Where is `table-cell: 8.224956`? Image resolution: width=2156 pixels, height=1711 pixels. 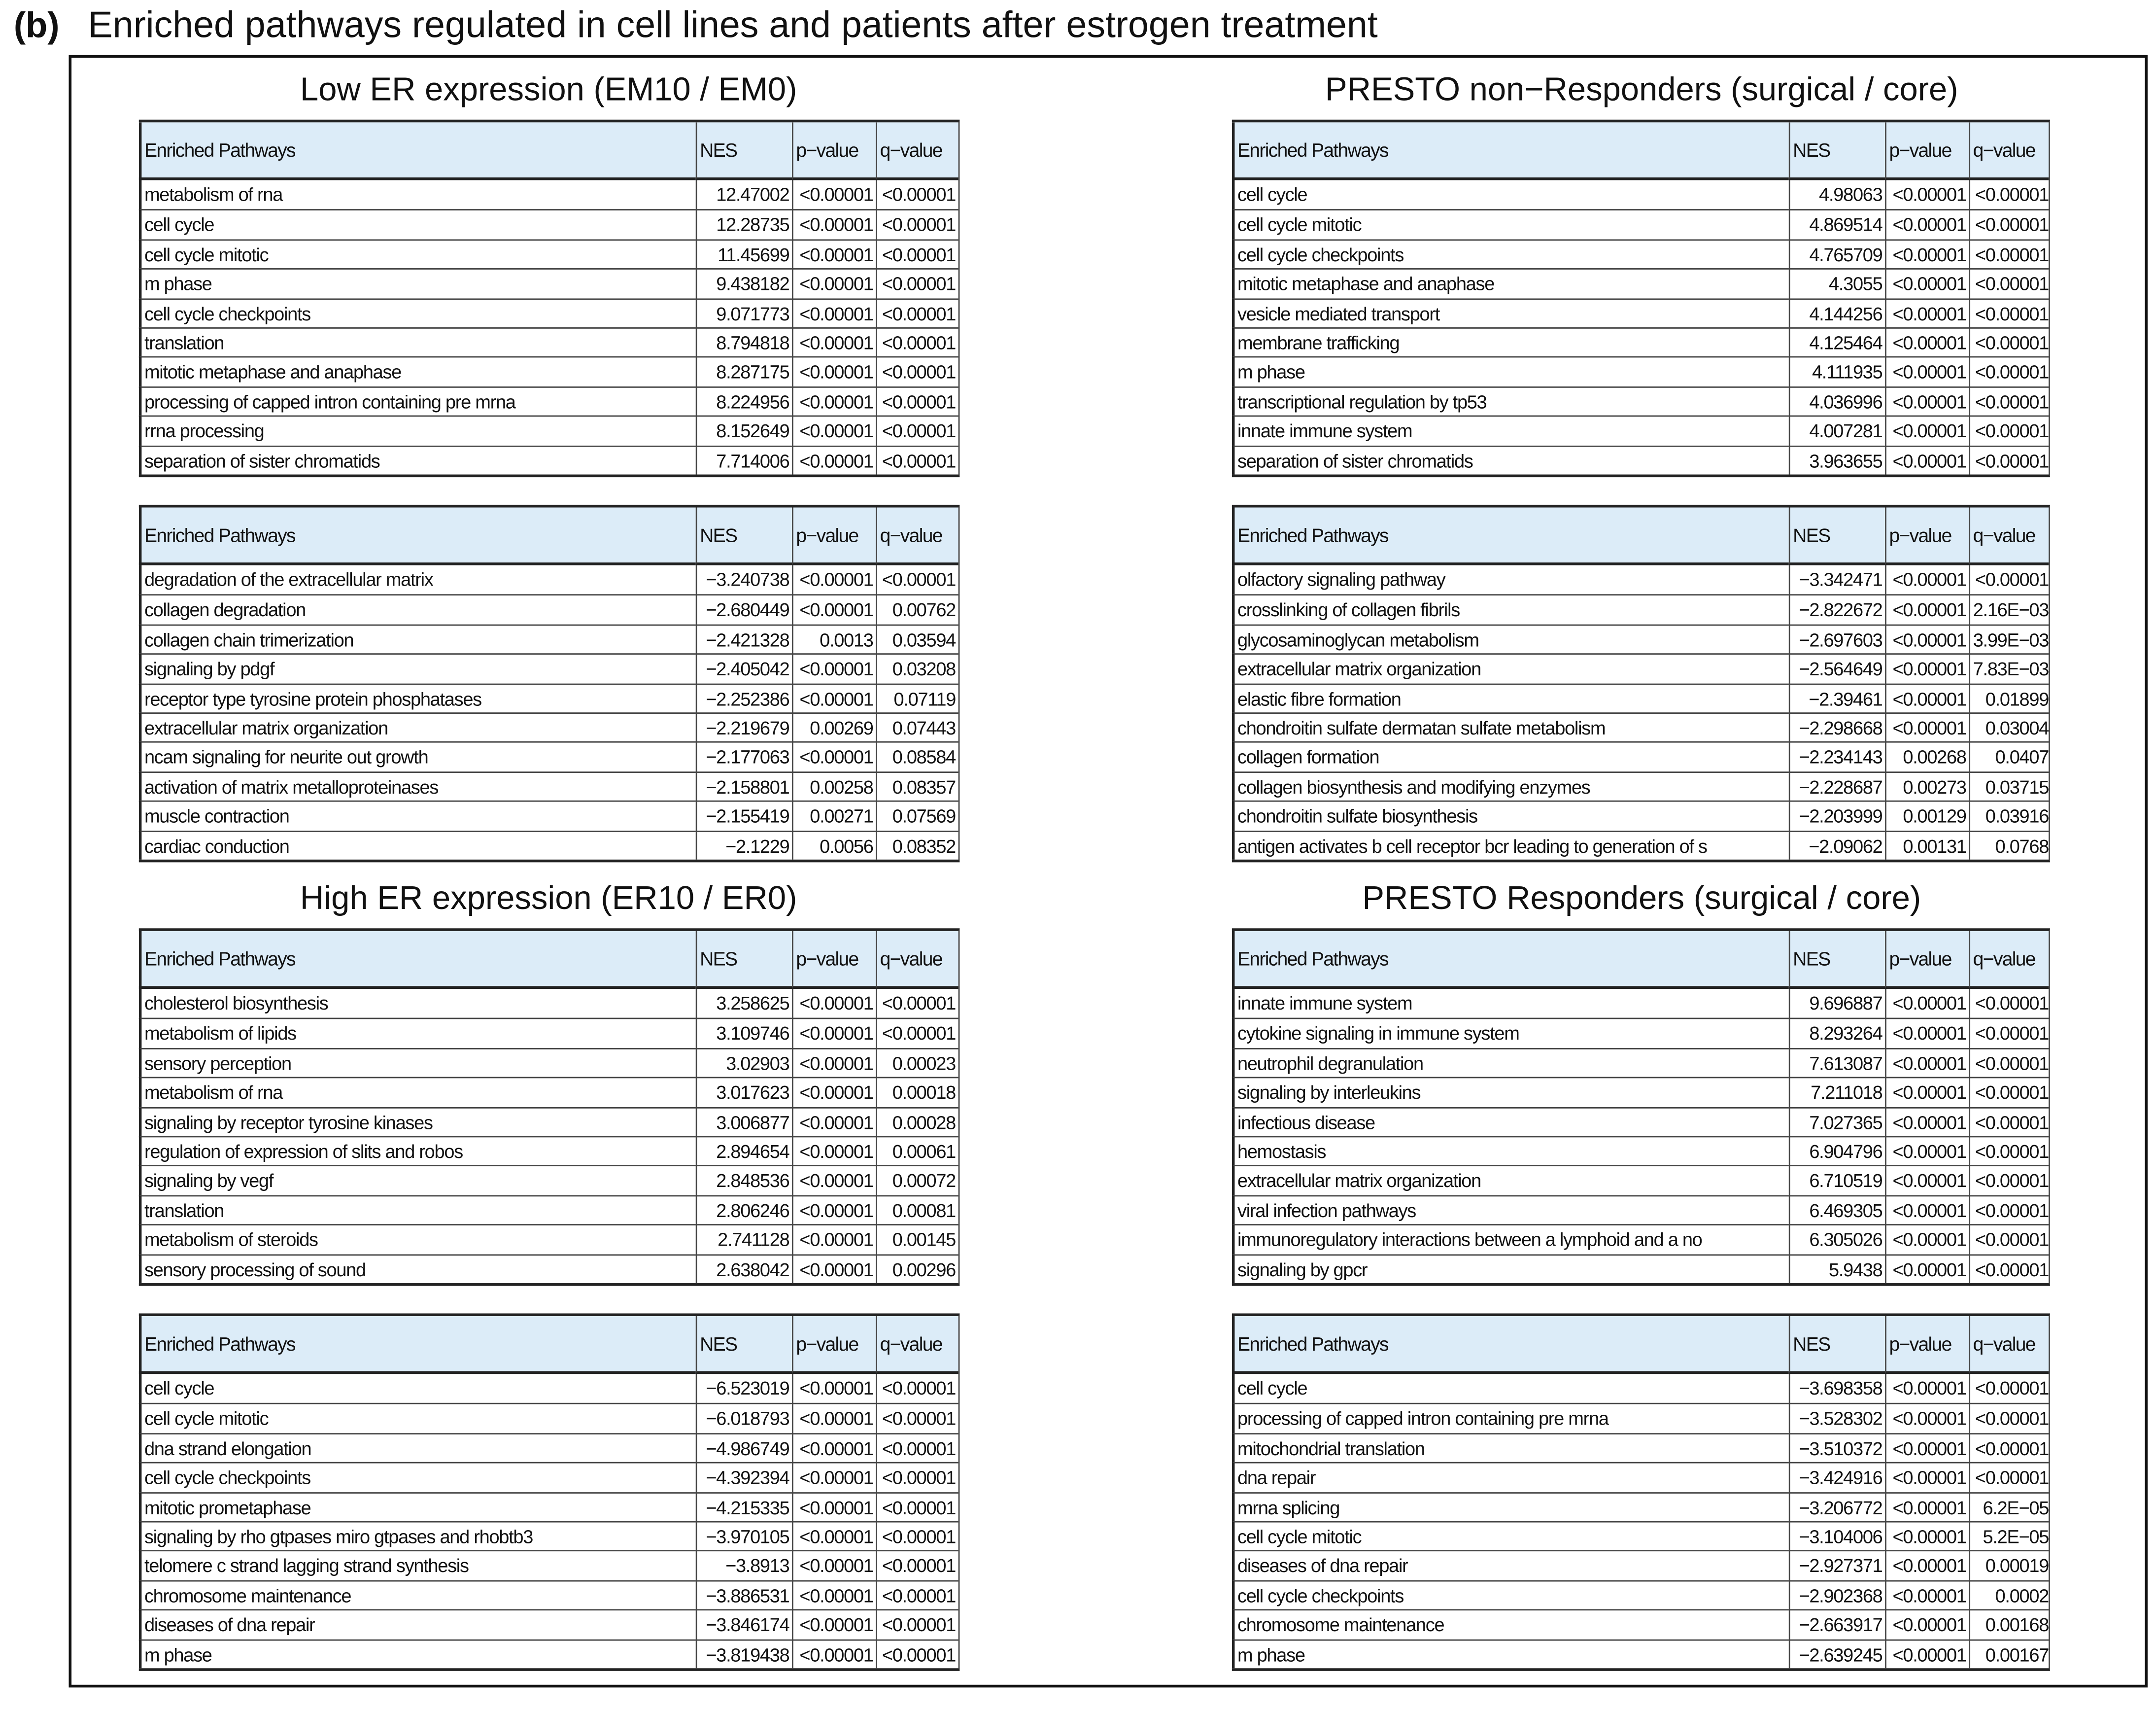
table-cell: 8.224956 is located at coordinates (743, 401).